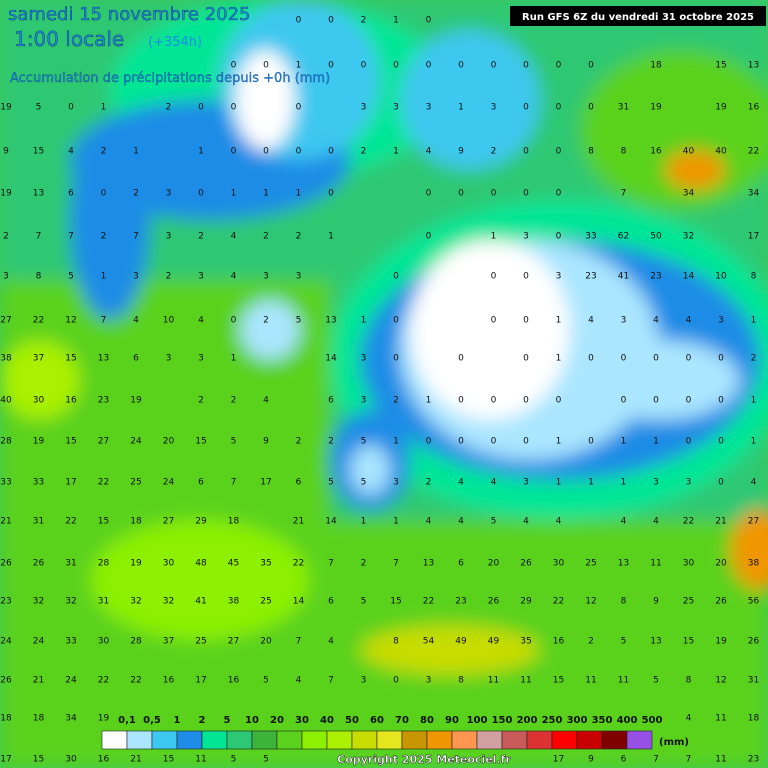 This screenshot has height=768, width=768. What do you see at coordinates (720, 719) in the screenshot?
I see `grid-value: 11` at bounding box center [720, 719].